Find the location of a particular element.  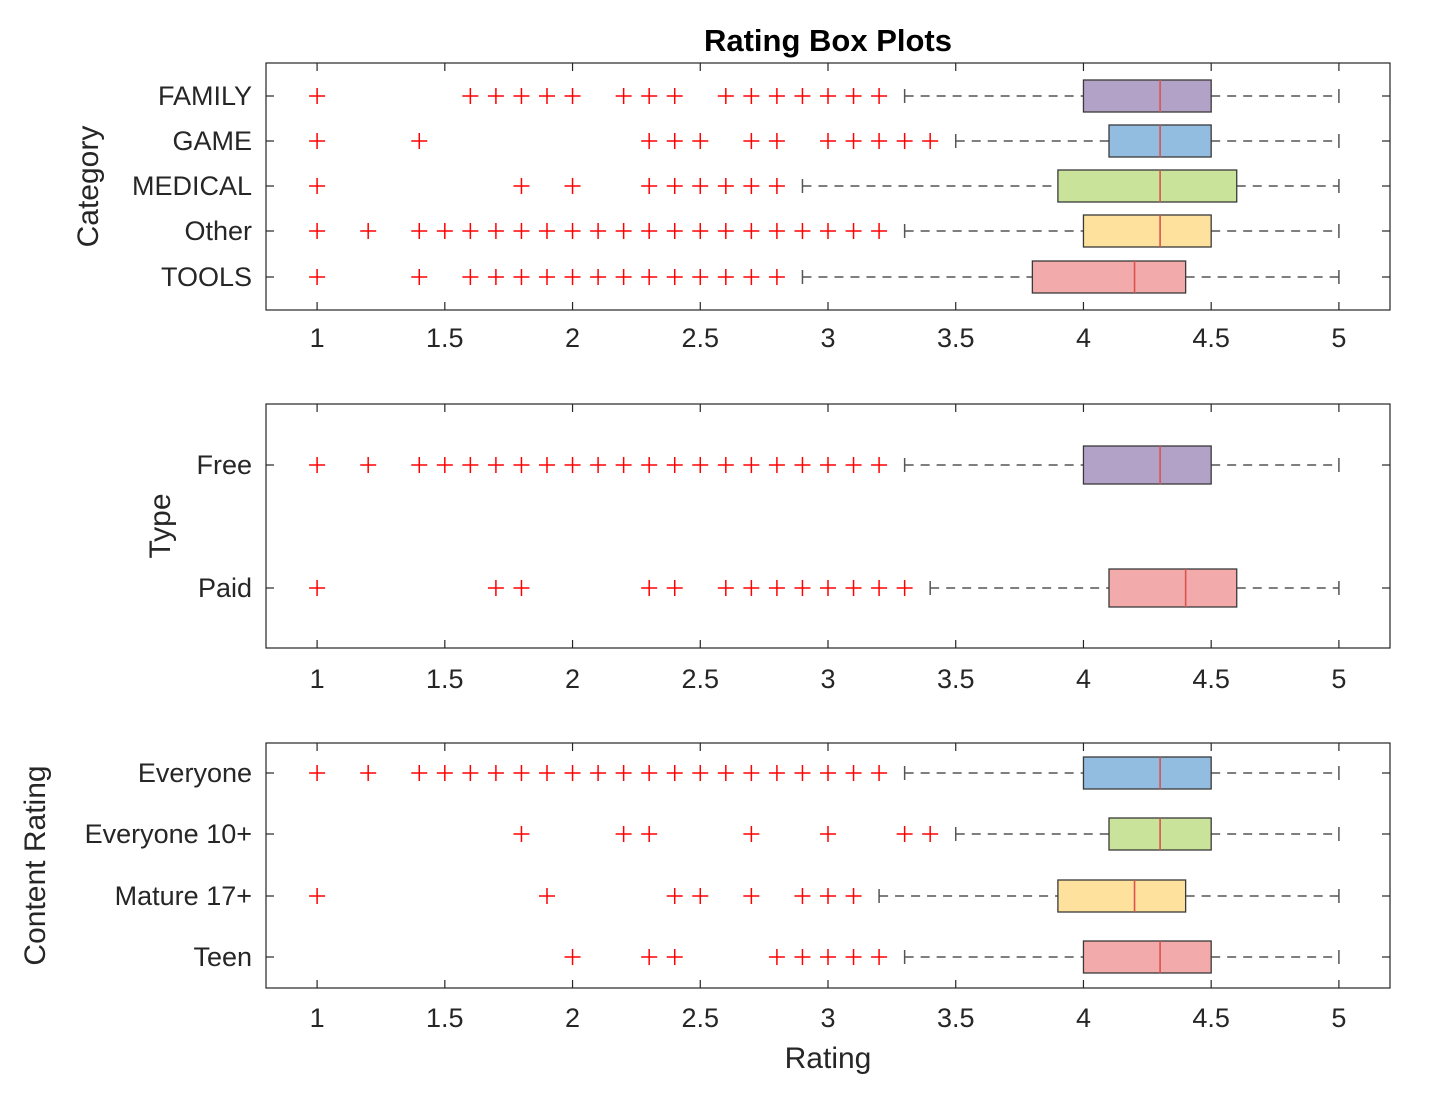

category-label: Paid is located at coordinates (225, 588).